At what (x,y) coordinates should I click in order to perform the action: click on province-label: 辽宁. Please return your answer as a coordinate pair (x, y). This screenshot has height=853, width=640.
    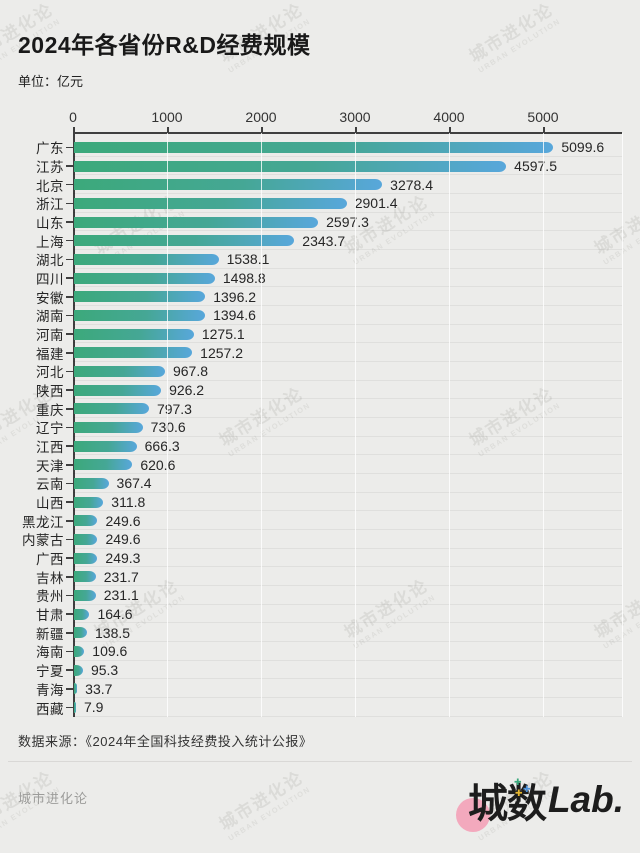
    Looking at the image, I should click on (50, 429).